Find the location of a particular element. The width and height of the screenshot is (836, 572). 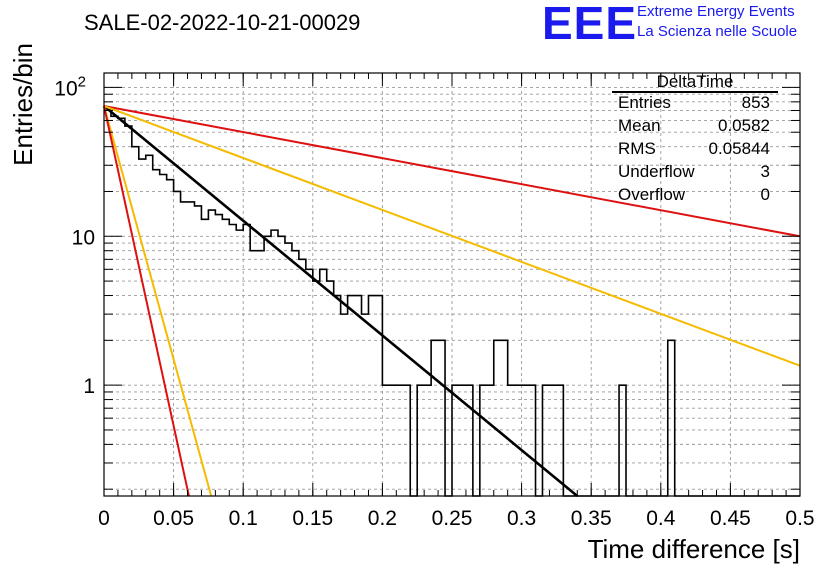

x-tick-label: 0.5 is located at coordinates (799, 518).